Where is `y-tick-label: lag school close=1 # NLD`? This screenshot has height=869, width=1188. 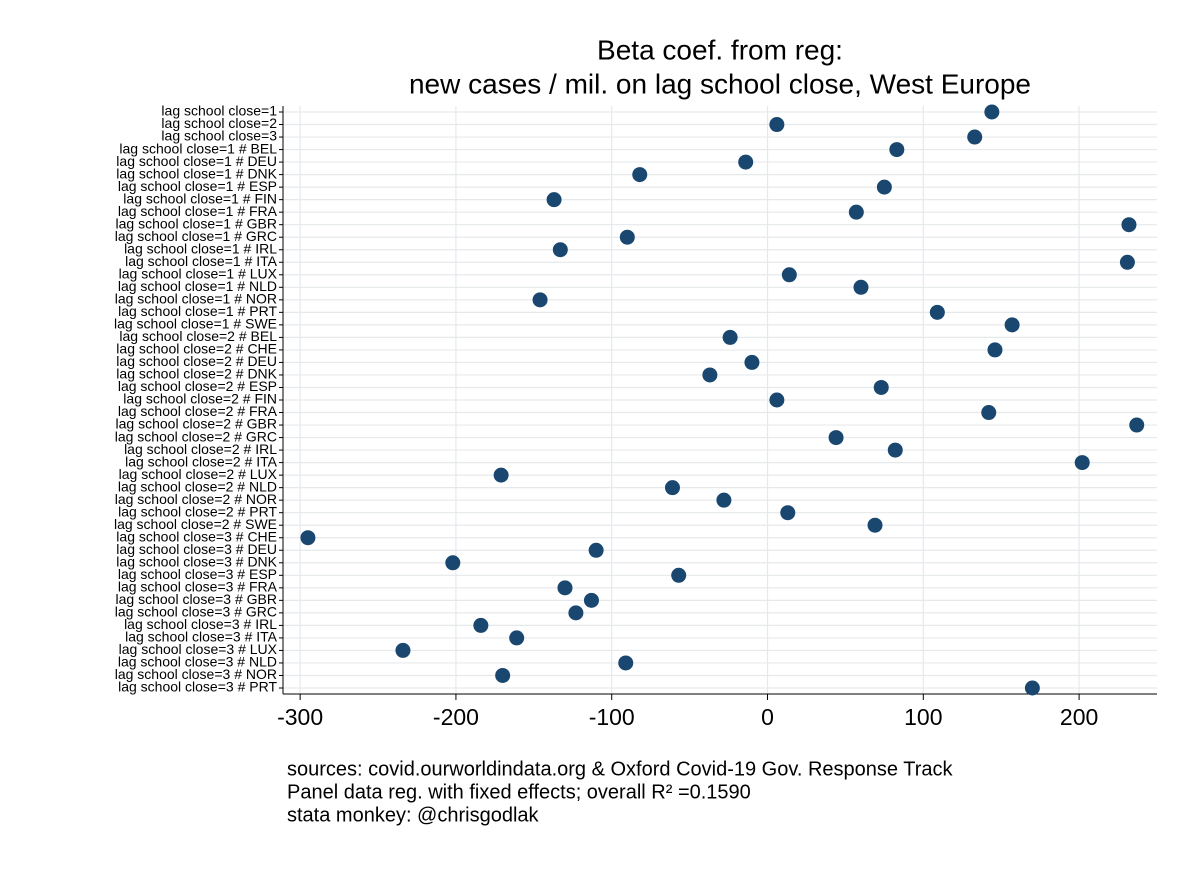
y-tick-label: lag school close=1 # NLD is located at coordinates (197, 286).